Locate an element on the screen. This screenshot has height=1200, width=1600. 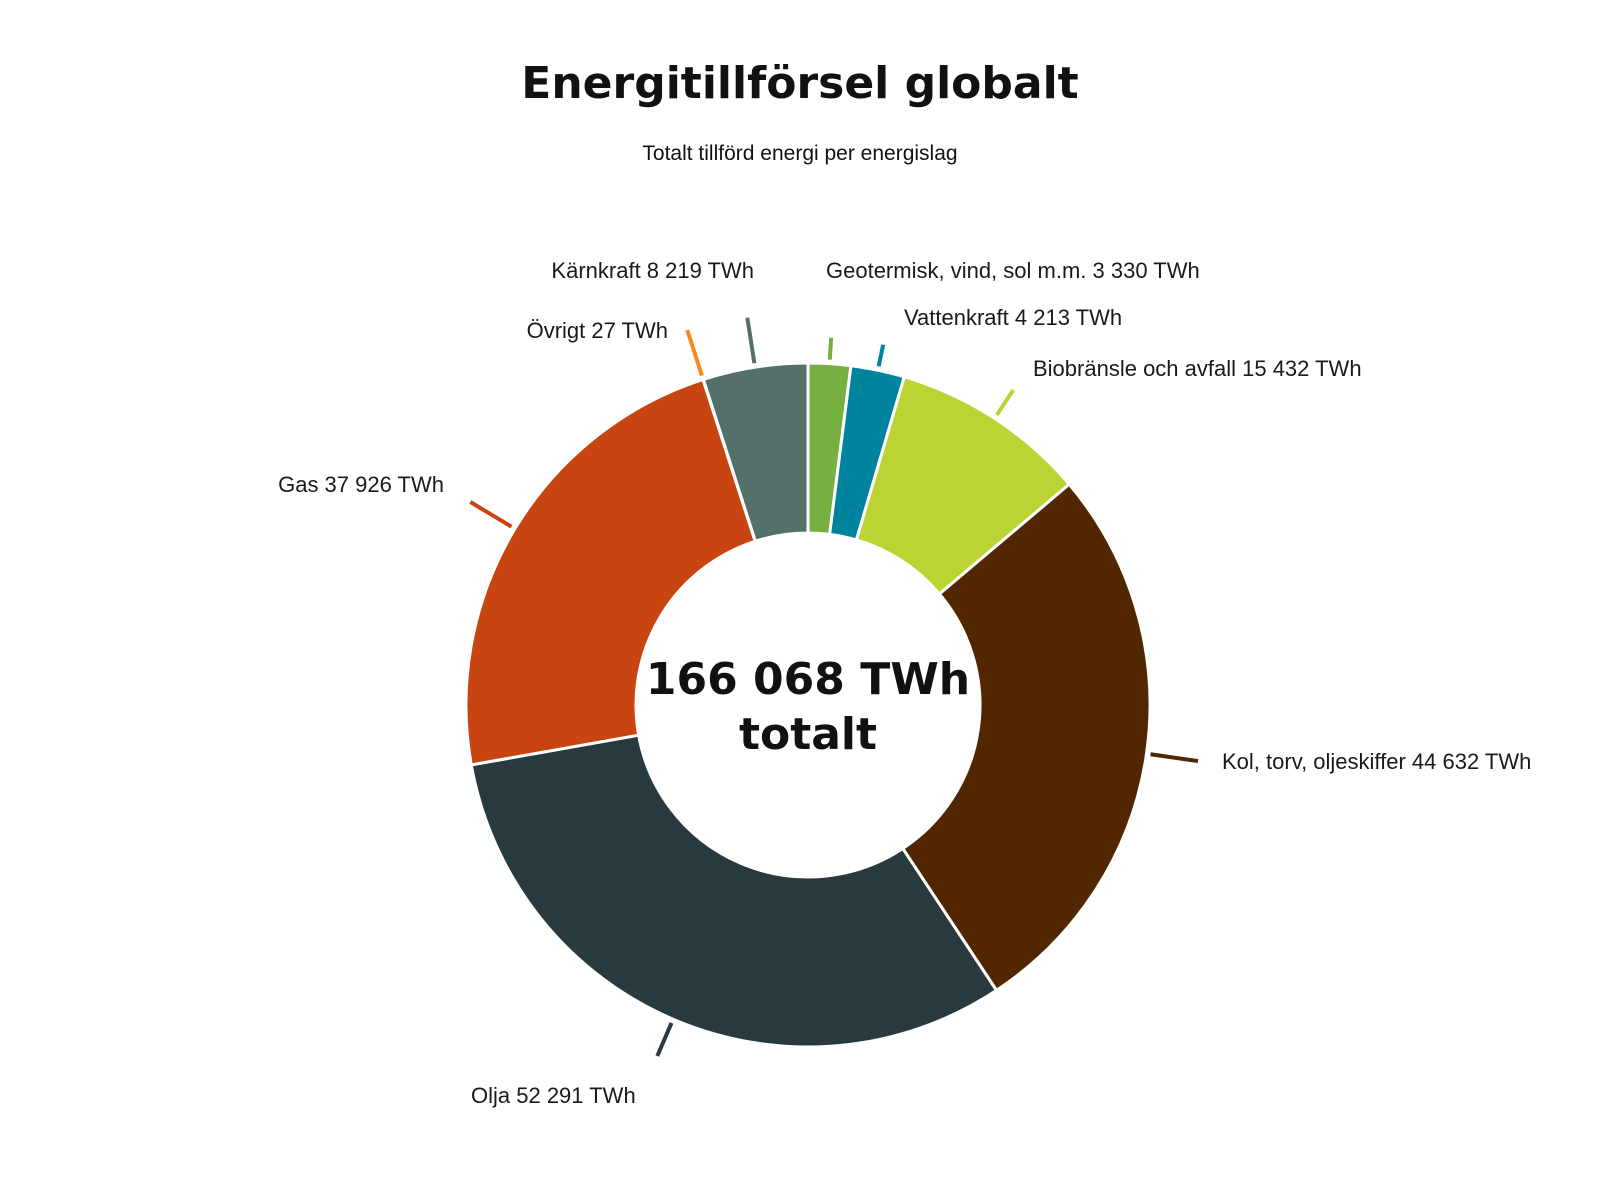
slice-label: Vattenkraft 4 213 TWh is located at coordinates (1013, 317).